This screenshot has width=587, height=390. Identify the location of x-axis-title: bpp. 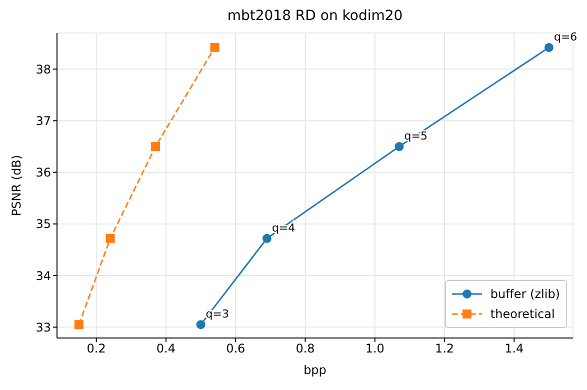
(315, 370).